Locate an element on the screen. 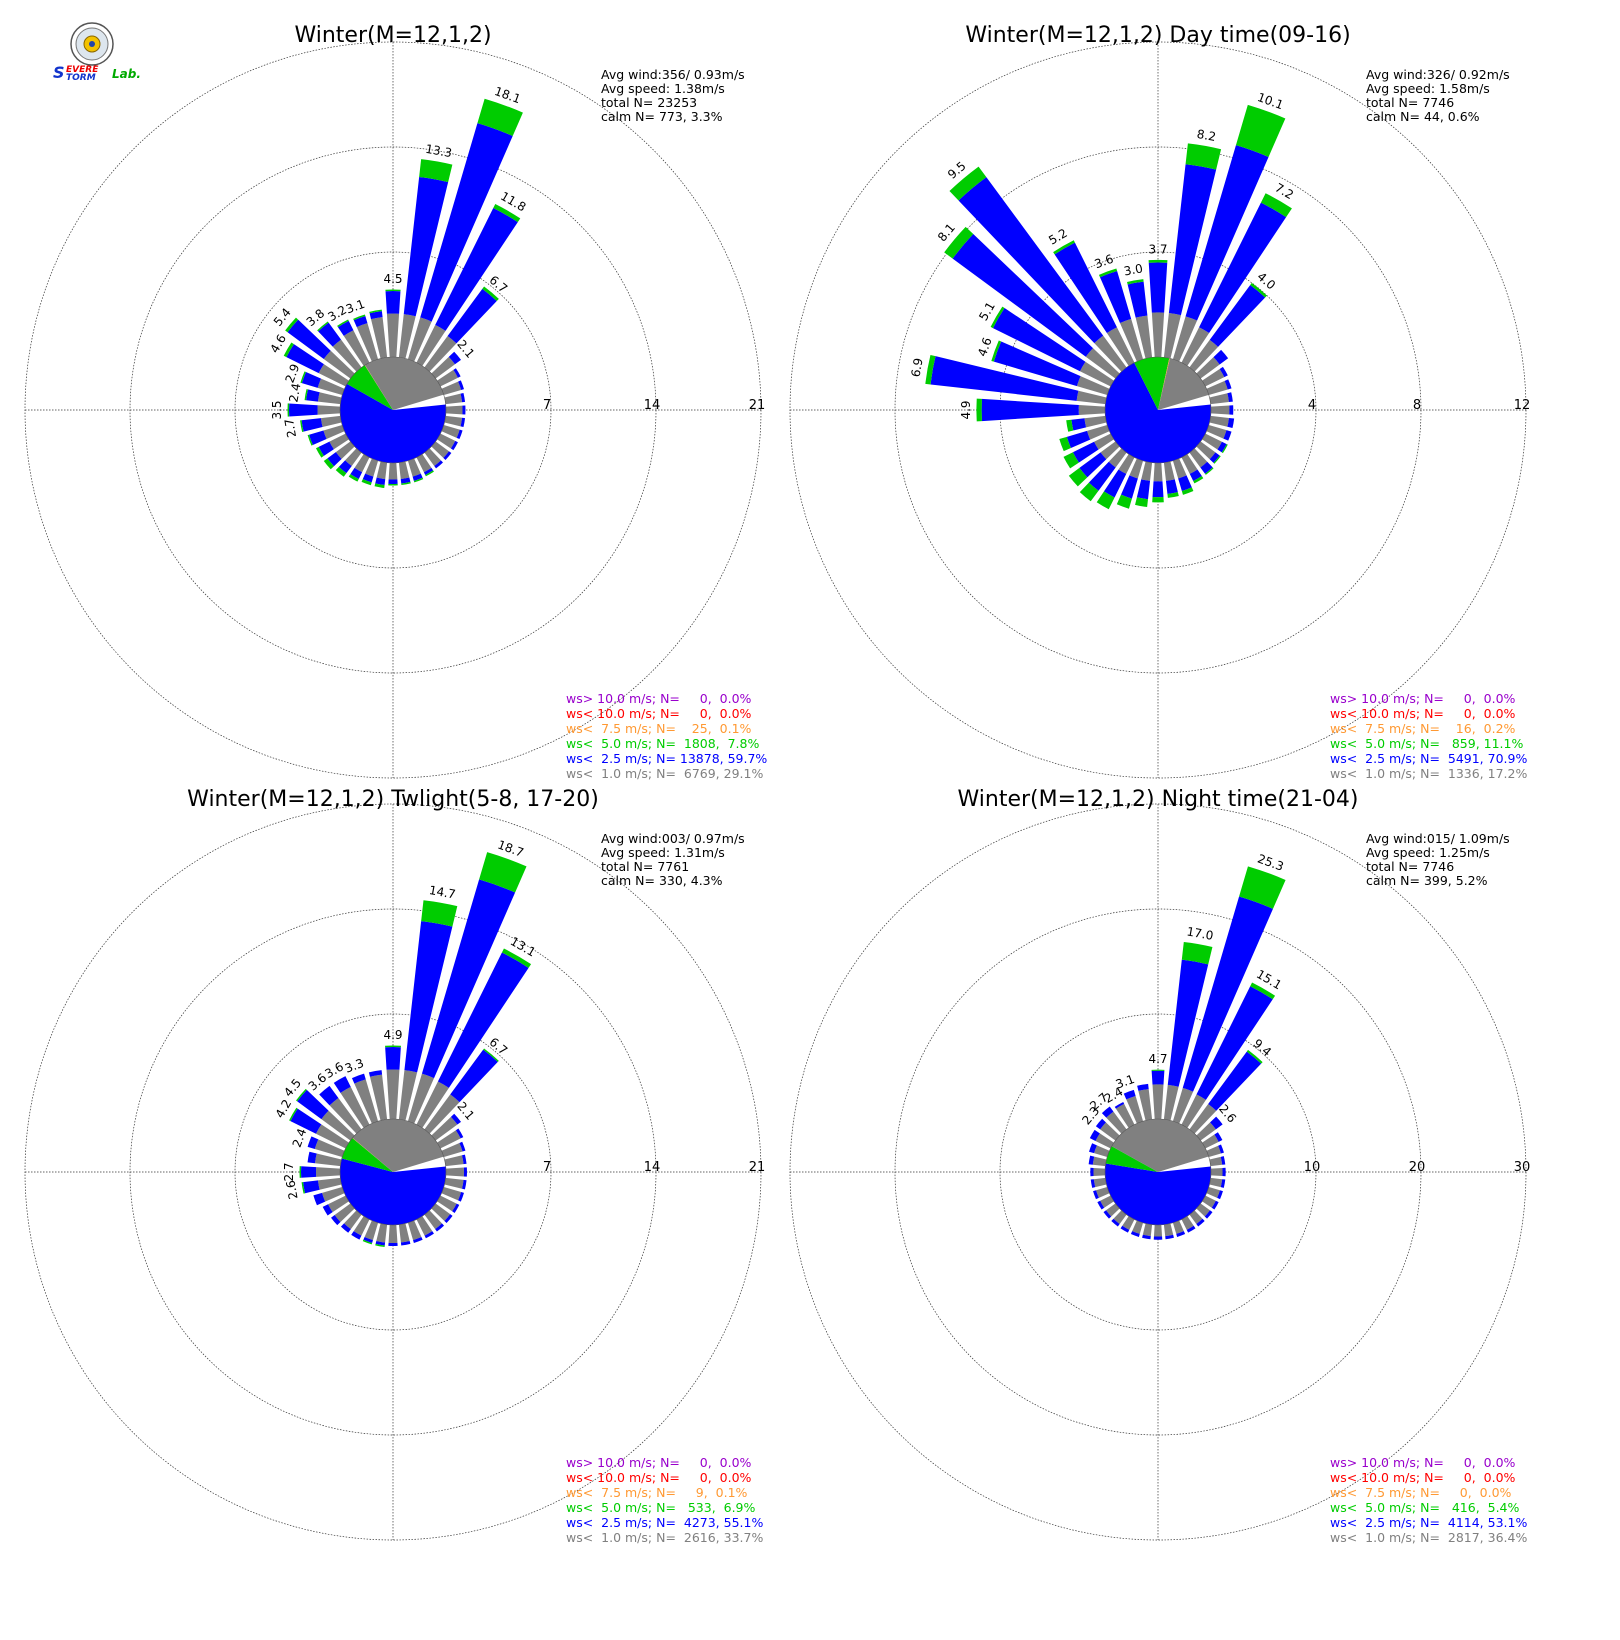  bar-label: 4.7 is located at coordinates (1157, 1059).